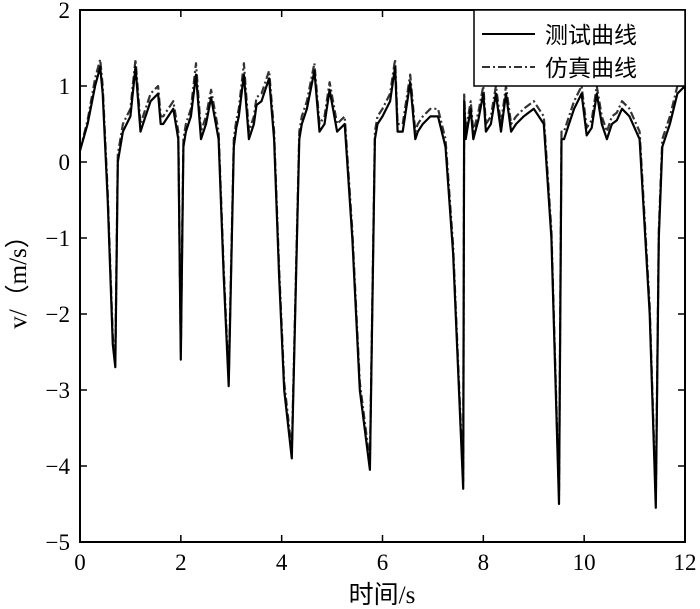  Describe the element at coordinates (65, 86) in the screenshot. I see `y-tick-label: 1` at that location.